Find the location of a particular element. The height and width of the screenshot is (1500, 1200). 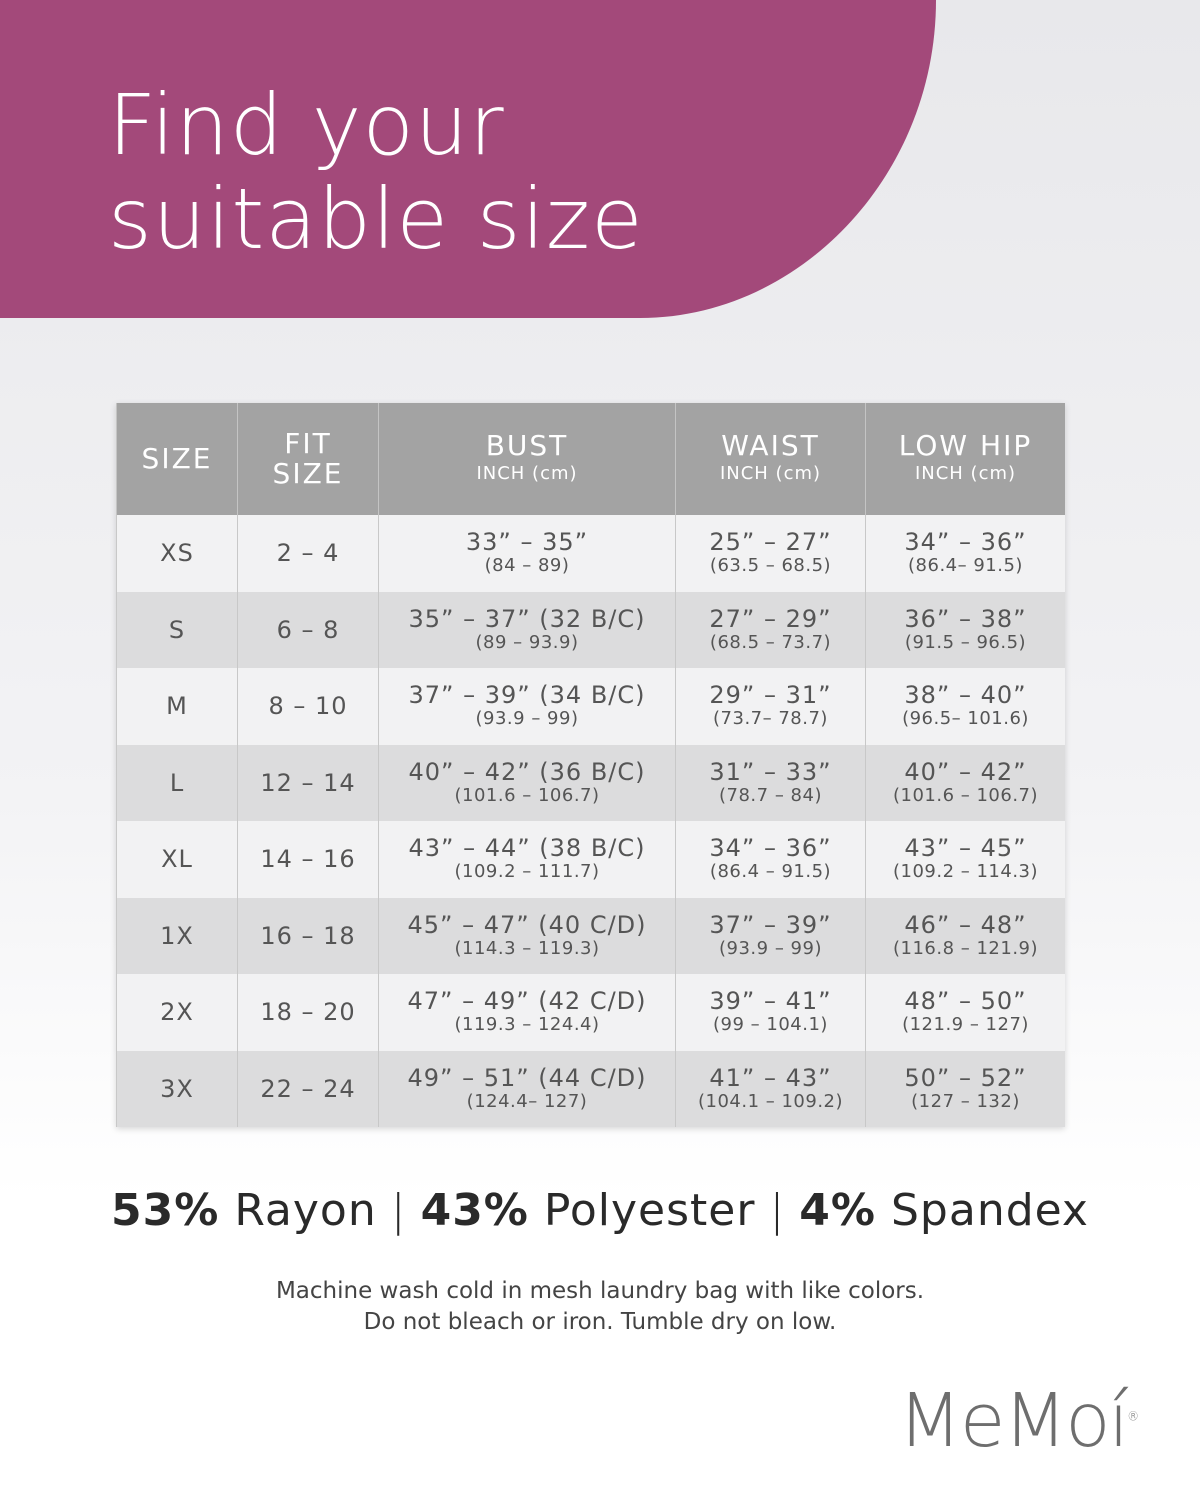

measure-cm: (127 – 132) is located at coordinates (965, 1101).